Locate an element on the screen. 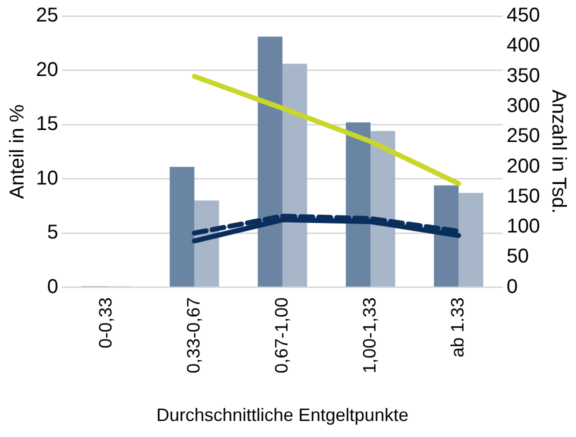 This screenshot has width=576, height=437. x-tick-label: 0,67-1,00 is located at coordinates (281, 335).